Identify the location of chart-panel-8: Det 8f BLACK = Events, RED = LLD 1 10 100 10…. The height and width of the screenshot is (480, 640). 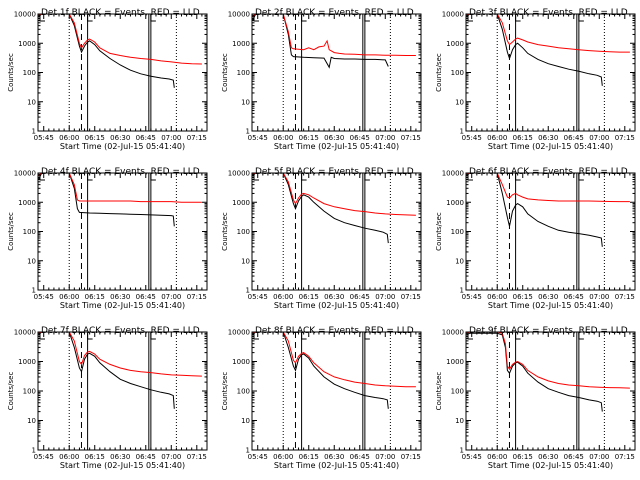
(321, 398).